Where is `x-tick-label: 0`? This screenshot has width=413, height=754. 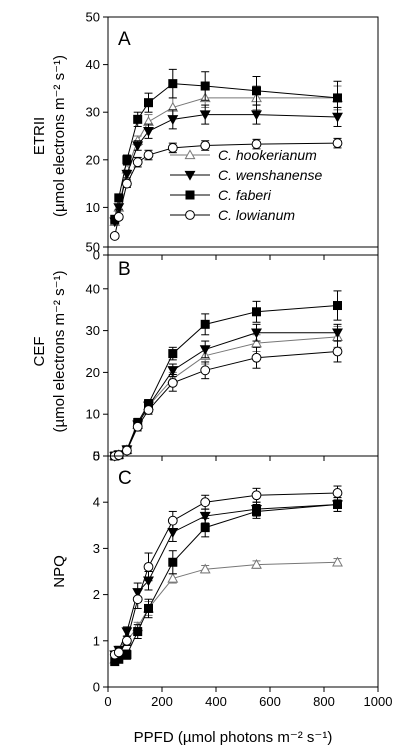
x-tick-label: 0 is located at coordinates (107, 701).